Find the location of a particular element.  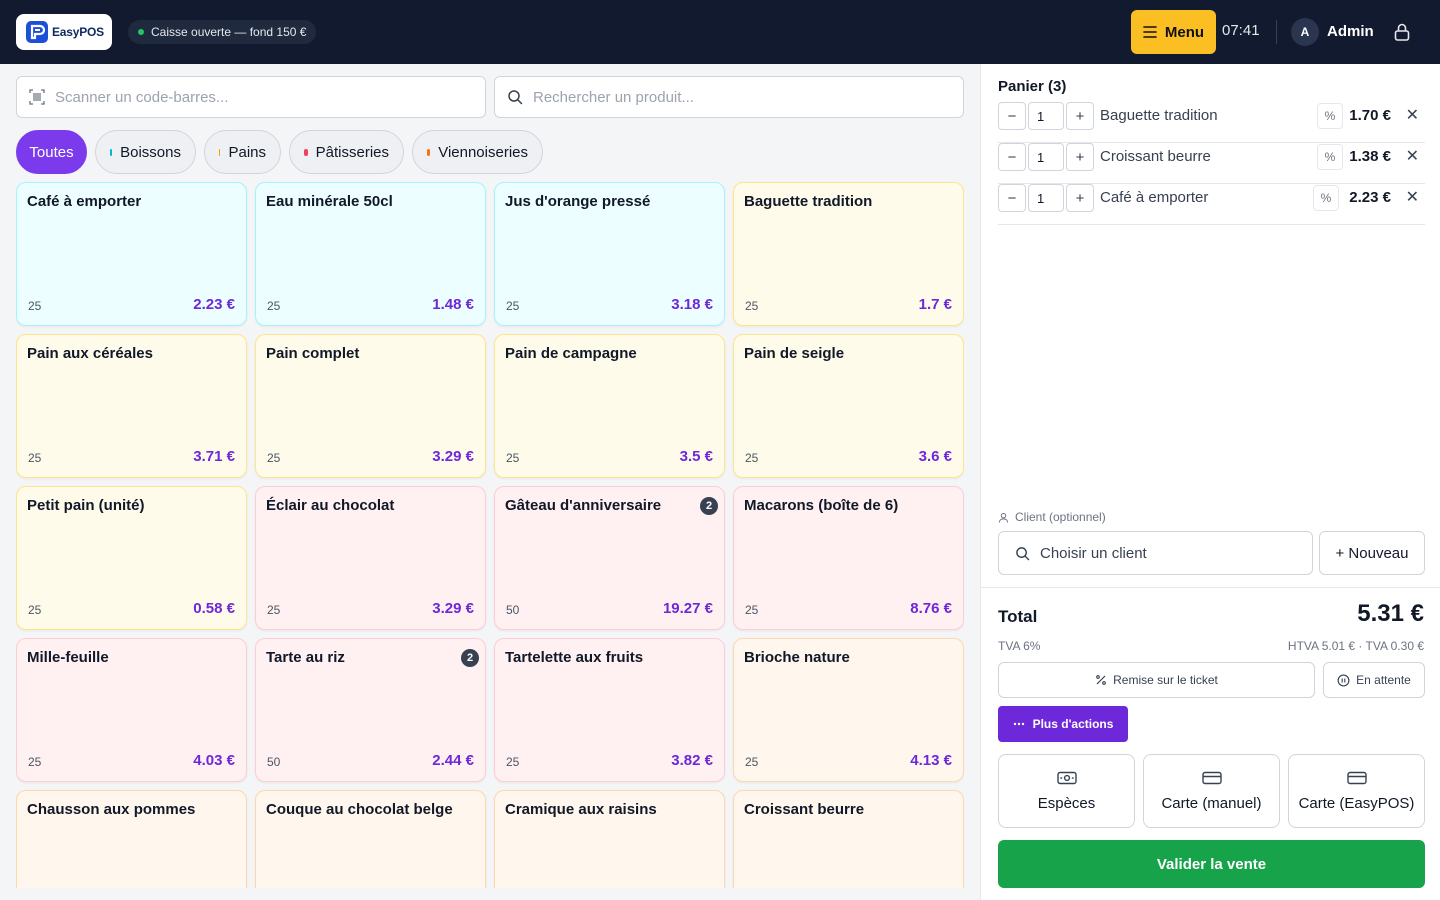

product-price: 3.29 € is located at coordinates (453, 608).